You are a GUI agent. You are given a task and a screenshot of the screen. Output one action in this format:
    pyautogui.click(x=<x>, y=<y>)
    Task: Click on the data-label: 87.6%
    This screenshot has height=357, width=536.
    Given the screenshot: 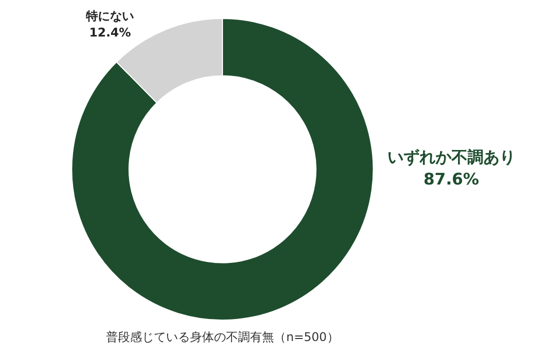 What is the action you would take?
    pyautogui.click(x=452, y=179)
    